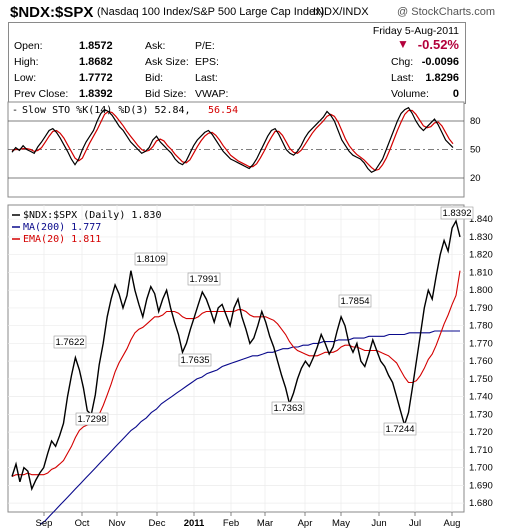 This screenshot has height=532, width=507. What do you see at coordinates (481, 272) in the screenshot?
I see `price-tick-label: 1.810` at bounding box center [481, 272].